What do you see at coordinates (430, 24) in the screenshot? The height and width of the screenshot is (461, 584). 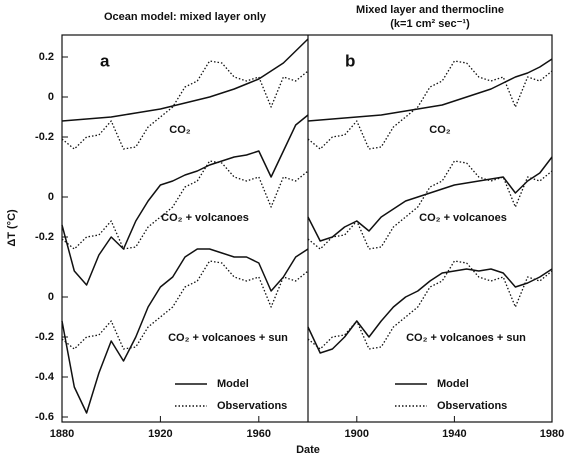 I see `panel-subtitle: (k=1 cm² sec⁻¹)` at bounding box center [430, 24].